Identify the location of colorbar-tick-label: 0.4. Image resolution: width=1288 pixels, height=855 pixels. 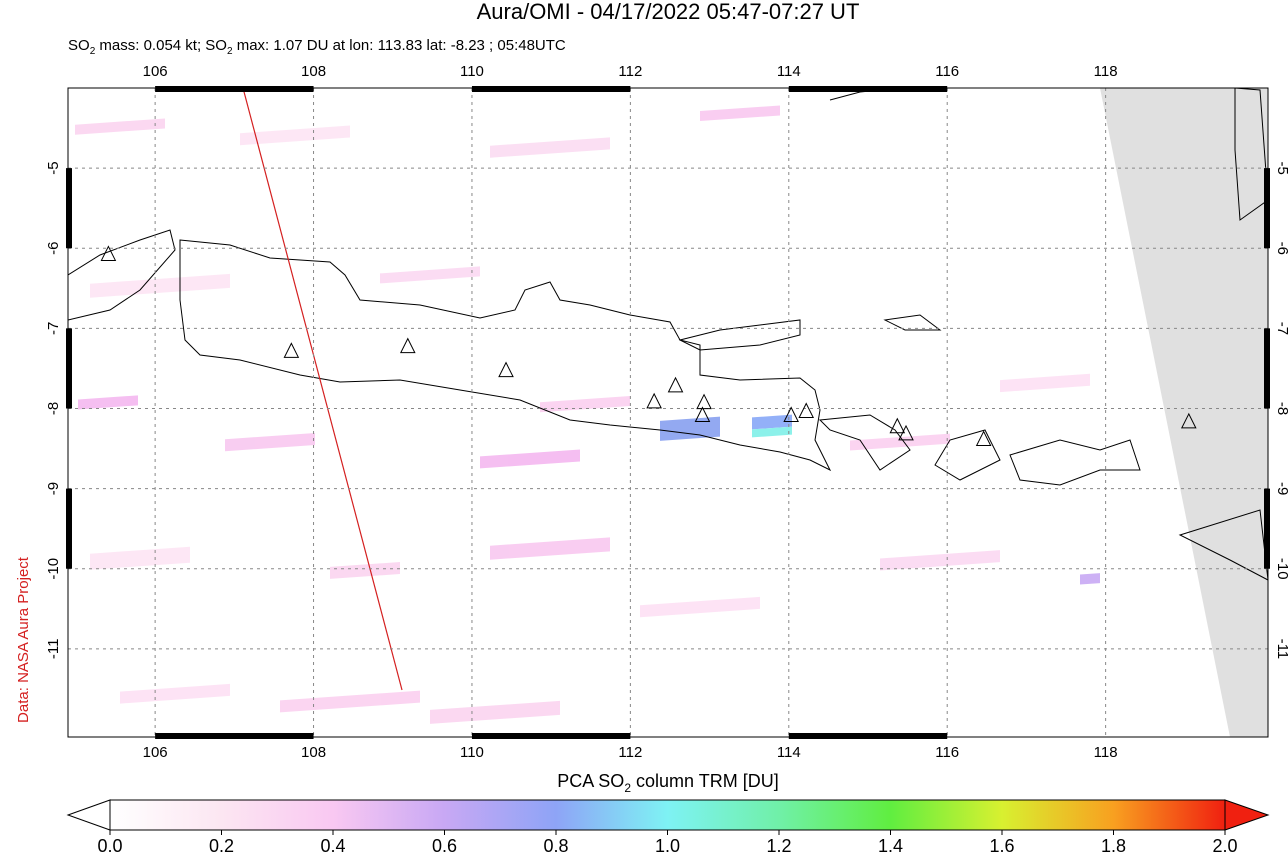
(332, 845).